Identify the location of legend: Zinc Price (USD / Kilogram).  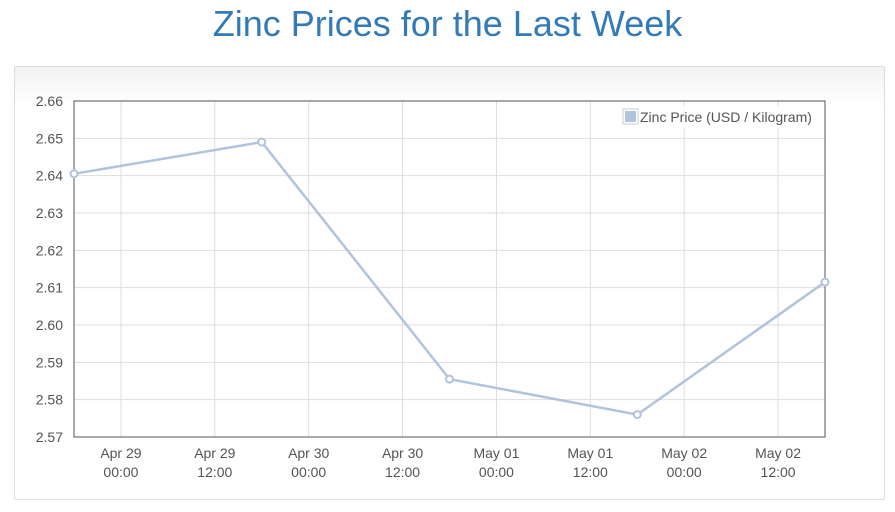
(720, 117).